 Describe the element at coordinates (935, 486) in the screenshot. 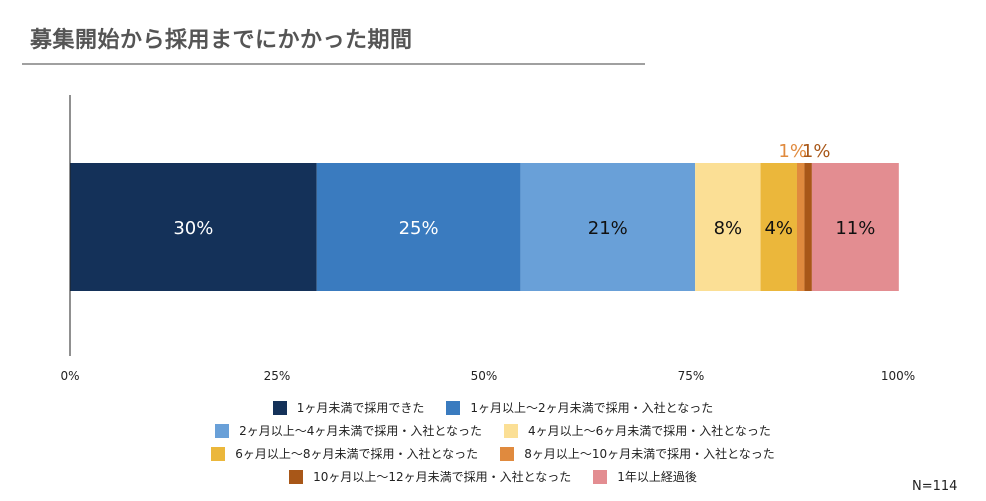

I see `sample-size-note: N=114` at that location.